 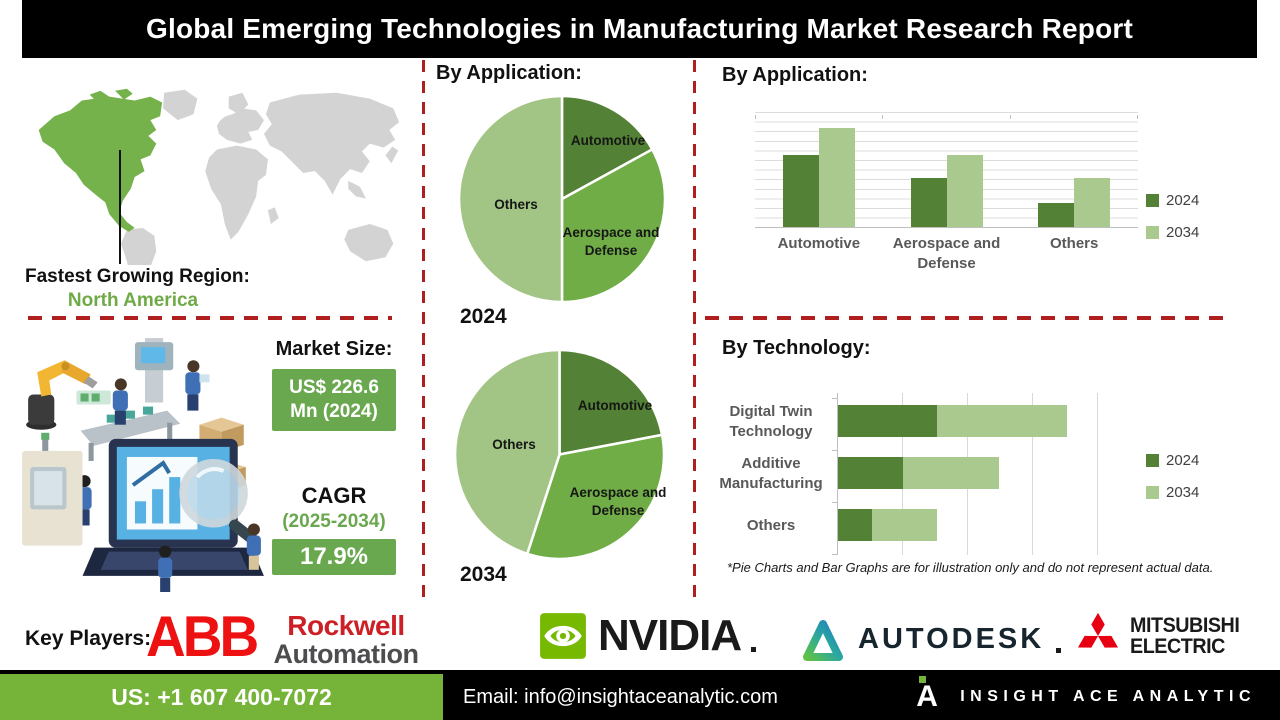 What do you see at coordinates (334, 556) in the screenshot?
I see `cagr-value-box: 17.9%` at bounding box center [334, 556].